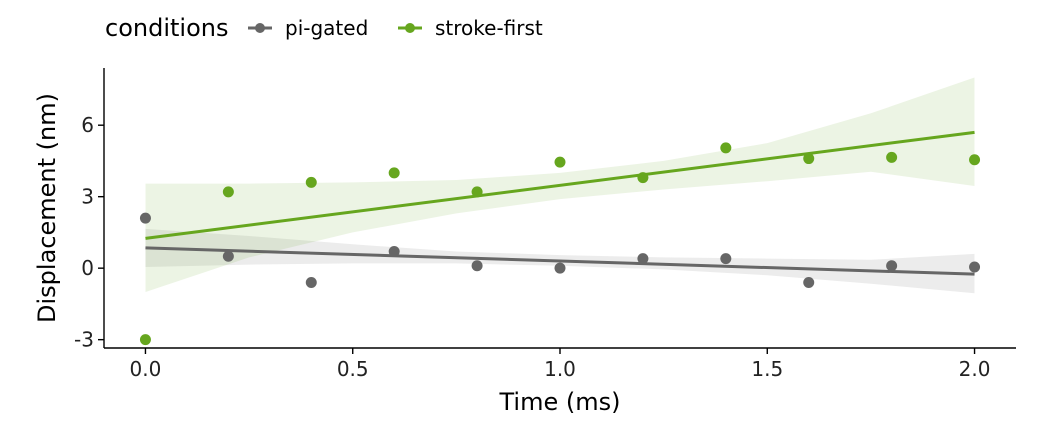  What do you see at coordinates (767, 369) in the screenshot?
I see `x-tick-label: 1.5` at bounding box center [767, 369].